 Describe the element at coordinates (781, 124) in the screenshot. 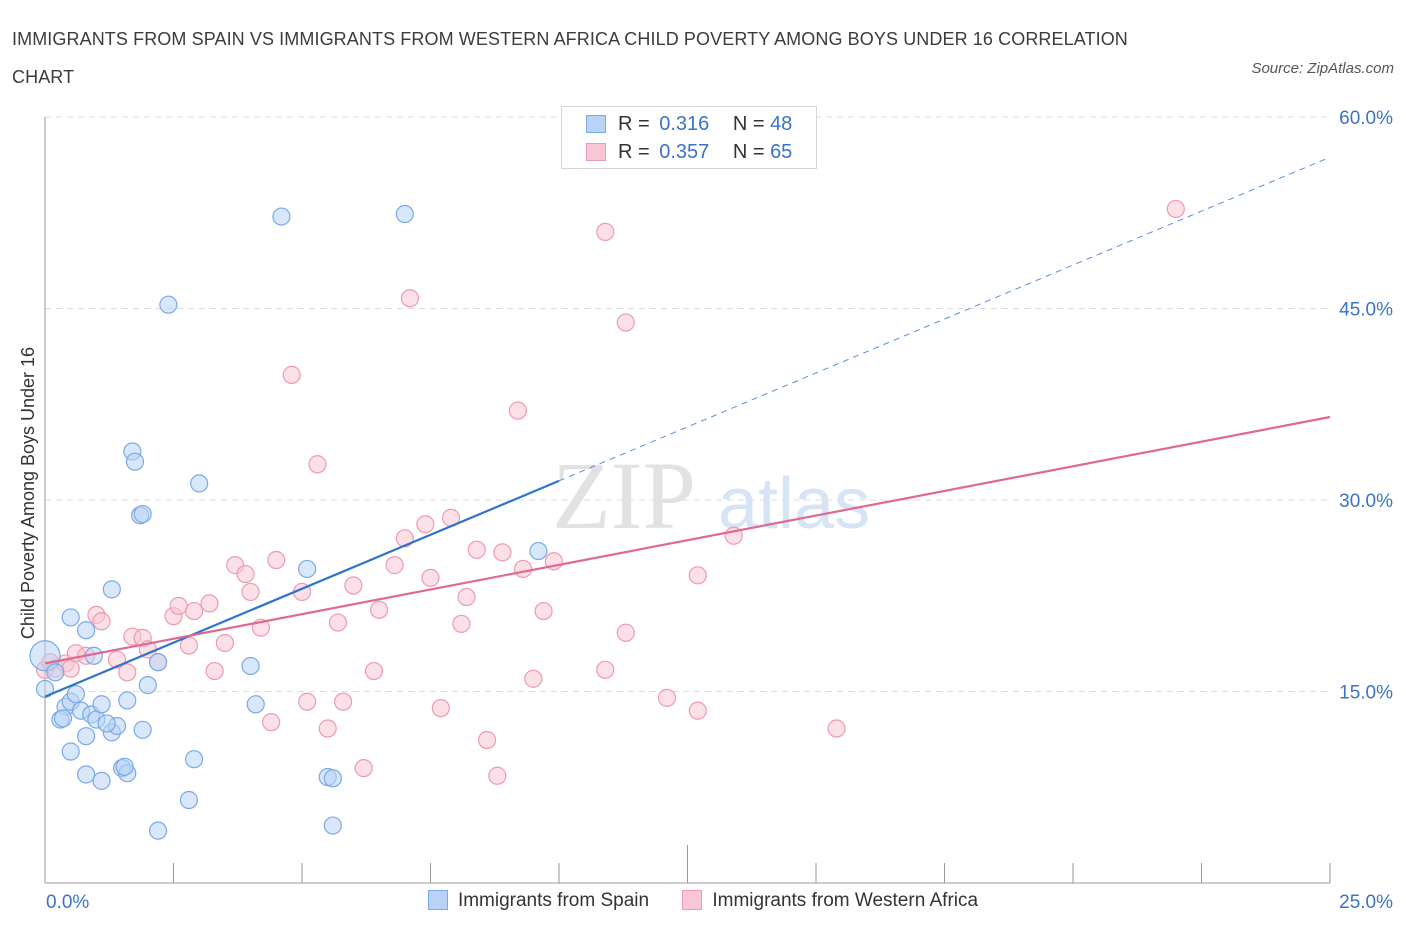

I see `legend-n-value-spain: 48` at that location.